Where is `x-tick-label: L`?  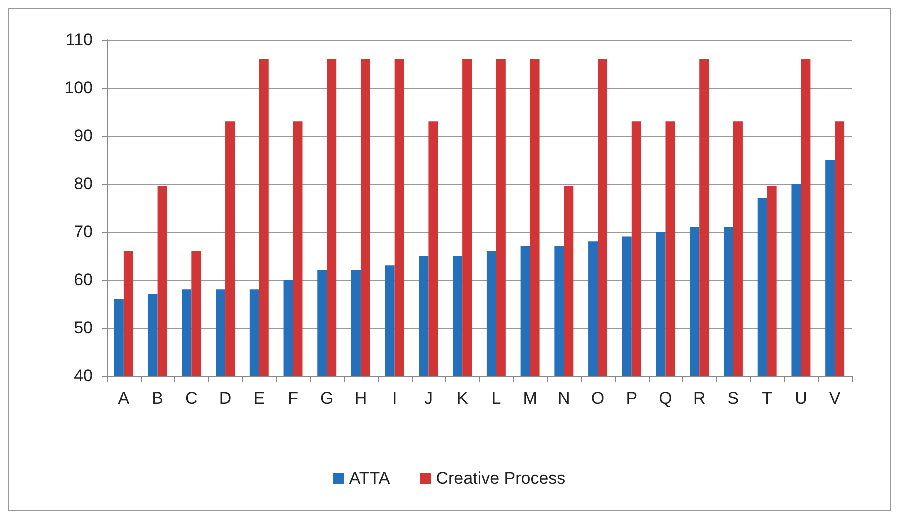
x-tick-label: L is located at coordinates (497, 398).